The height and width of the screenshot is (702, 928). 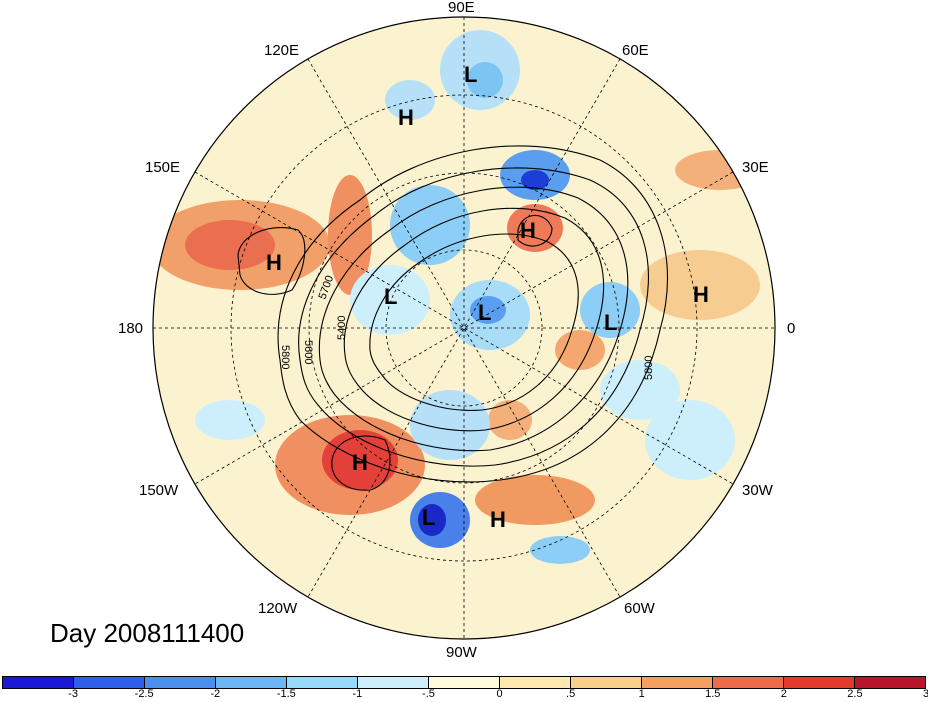 What do you see at coordinates (342, 328) in the screenshot?
I see `contour-label: 5400` at bounding box center [342, 328].